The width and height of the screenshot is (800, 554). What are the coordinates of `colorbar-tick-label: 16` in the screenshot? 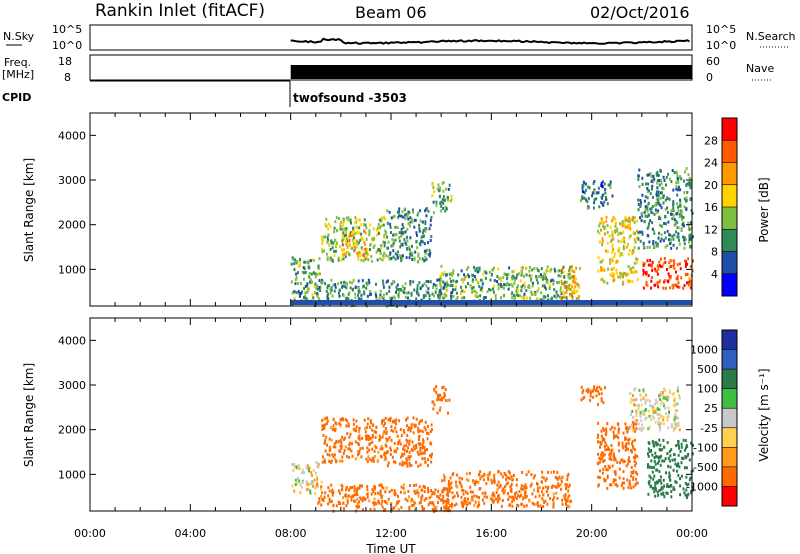 It's located at (711, 207).